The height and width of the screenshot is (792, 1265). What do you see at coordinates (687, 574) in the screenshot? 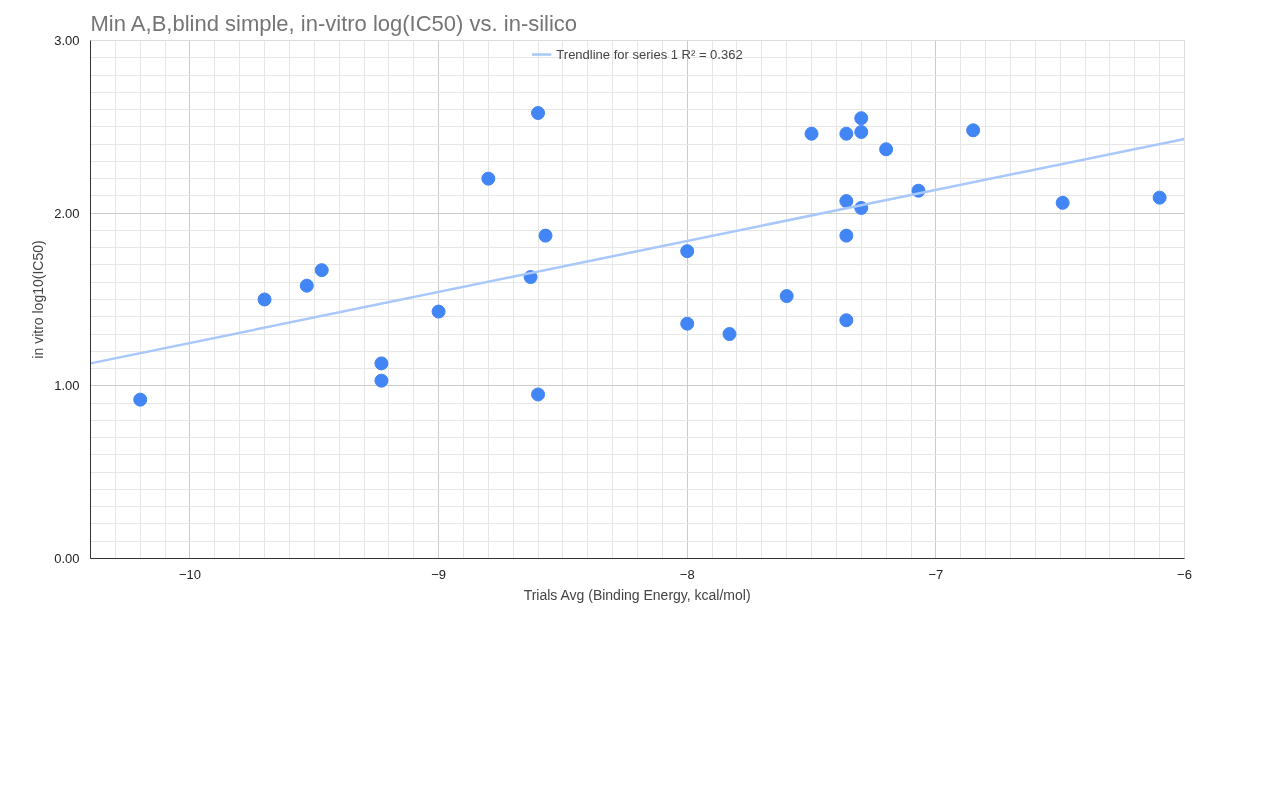
I see `x-tick-label: −8` at bounding box center [687, 574].